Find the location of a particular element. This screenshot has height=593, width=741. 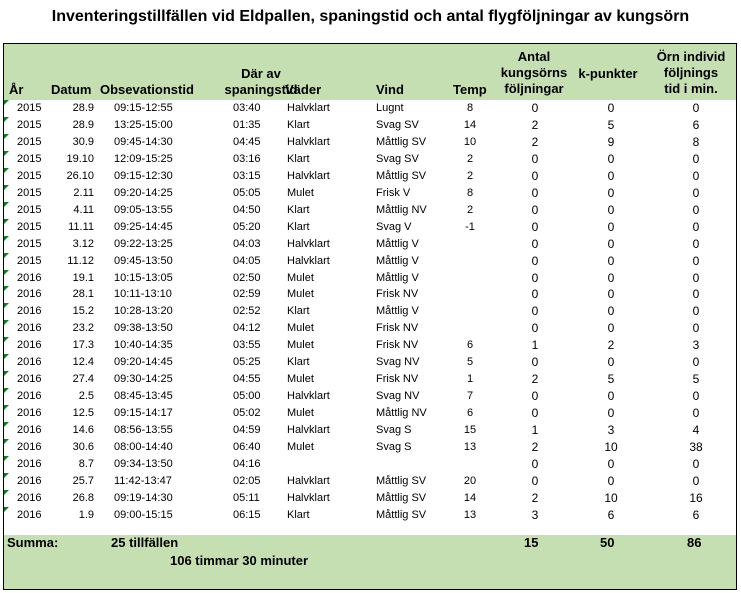

cell-orn-tid: 4 is located at coordinates (696, 430).